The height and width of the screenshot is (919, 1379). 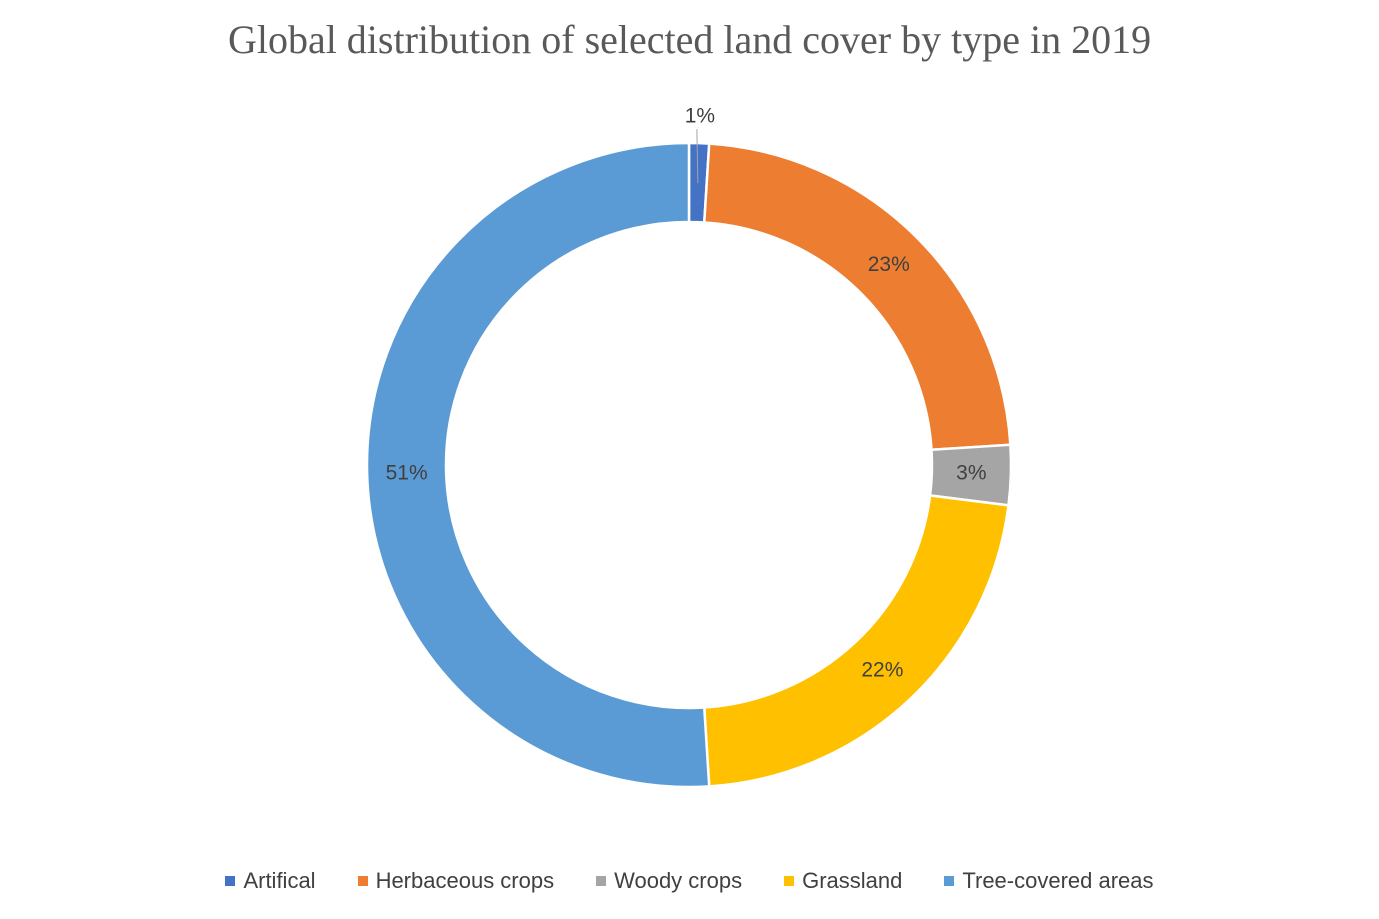 I want to click on legend-item-1: Artifical, so click(x=270, y=881).